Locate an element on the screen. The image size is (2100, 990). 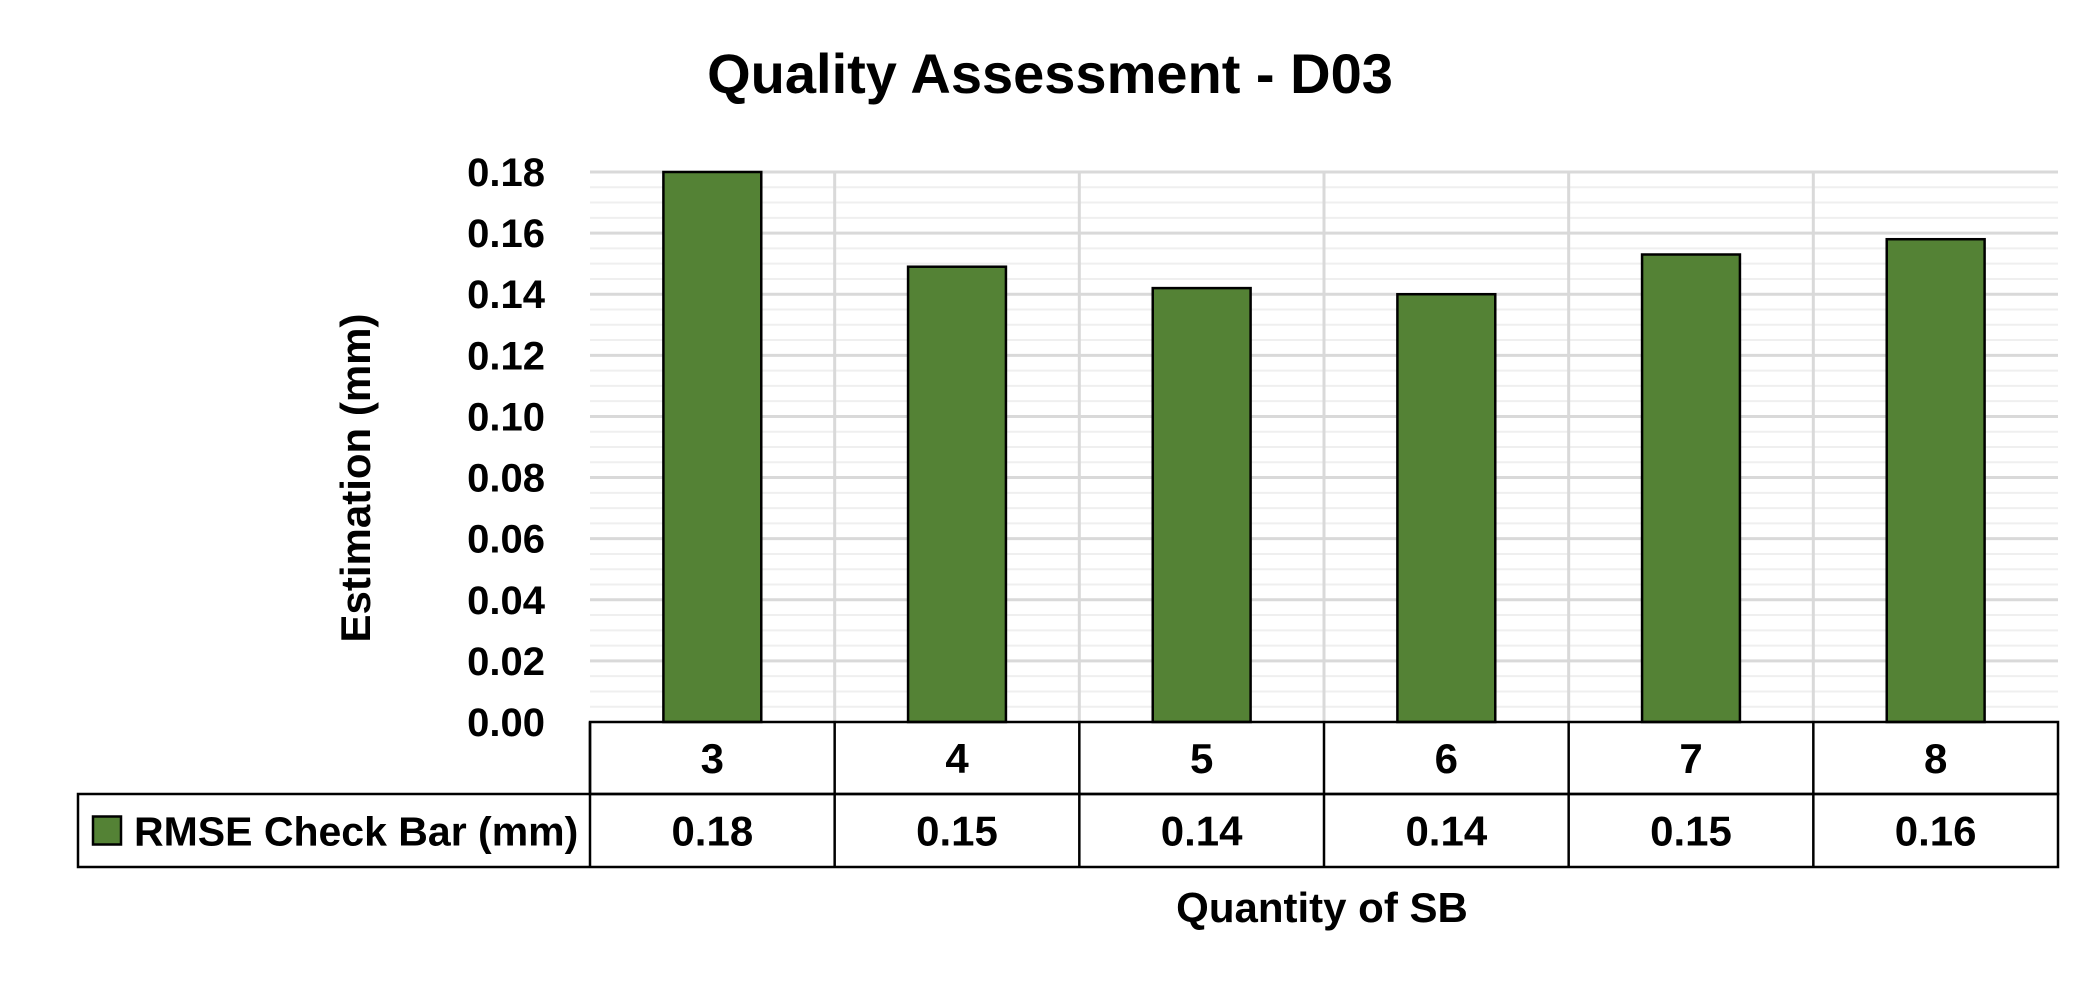
table-series-row is located at coordinates (1068, 830).